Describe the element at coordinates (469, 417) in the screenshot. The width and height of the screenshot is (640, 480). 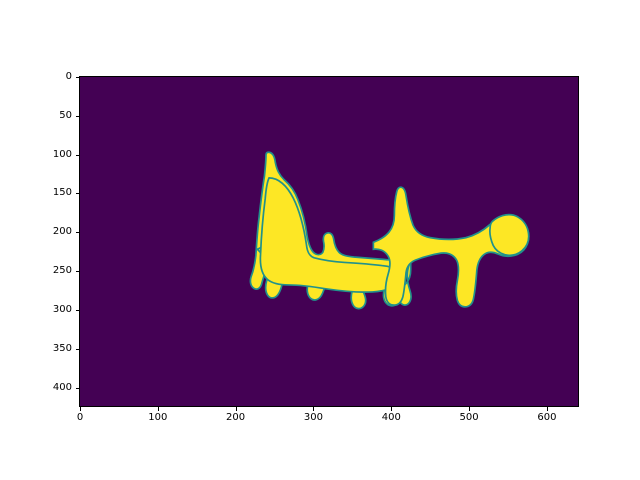
I see `xtick-label-5: 500` at that location.